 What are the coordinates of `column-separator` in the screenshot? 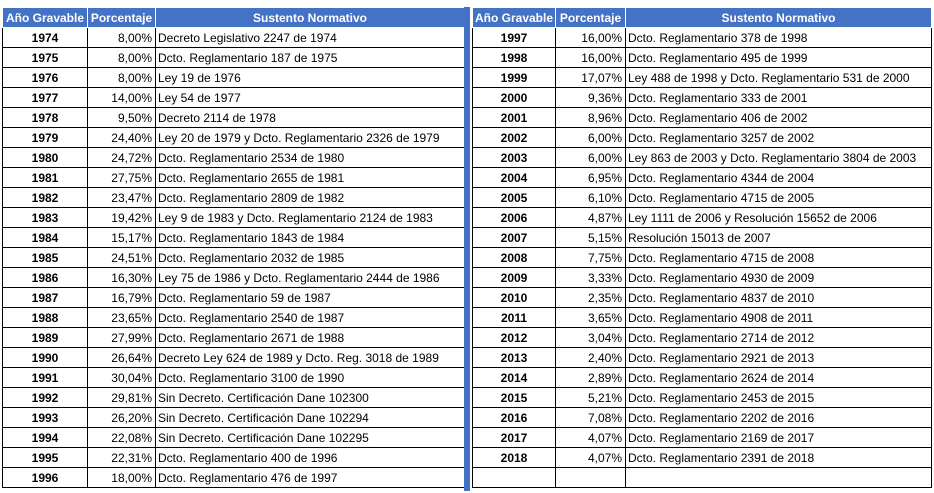 It's located at (467, 249).